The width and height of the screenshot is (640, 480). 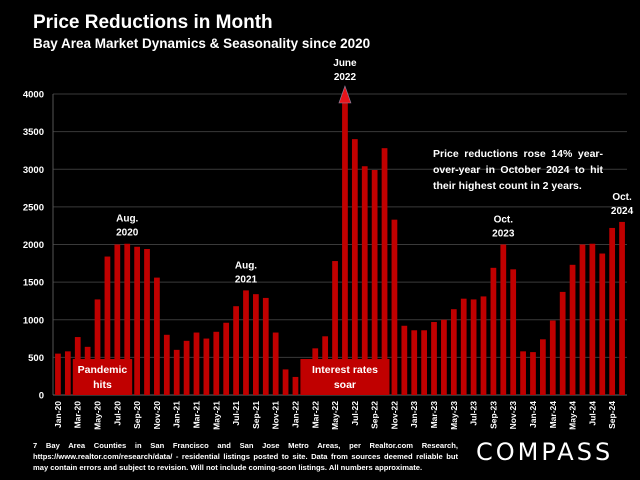 I want to click on event-label: hits, so click(x=102, y=385).